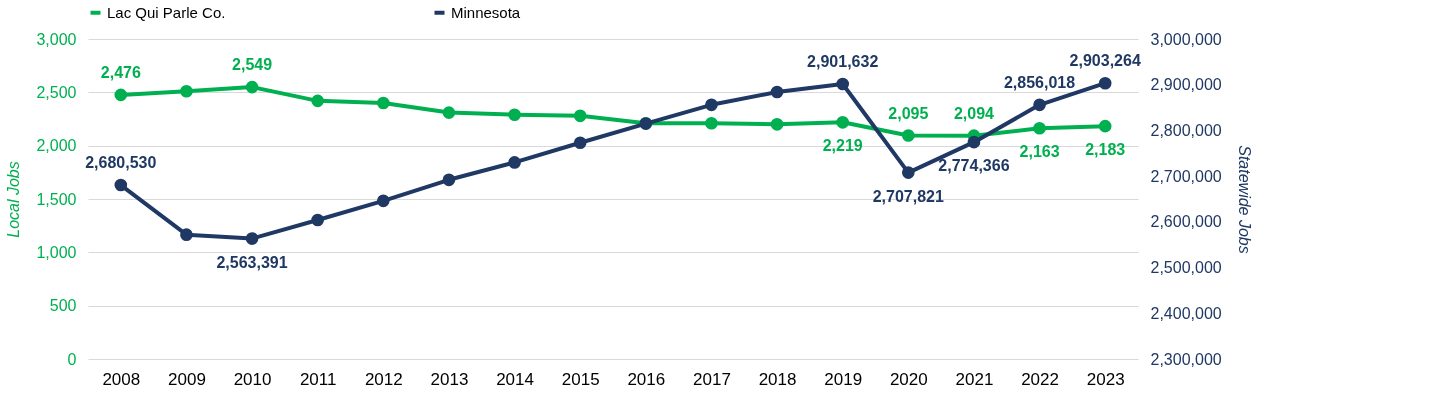 This screenshot has height=414, width=1447. Describe the element at coordinates (252, 262) in the screenshot. I see `data-label: 2,563,391` at that location.